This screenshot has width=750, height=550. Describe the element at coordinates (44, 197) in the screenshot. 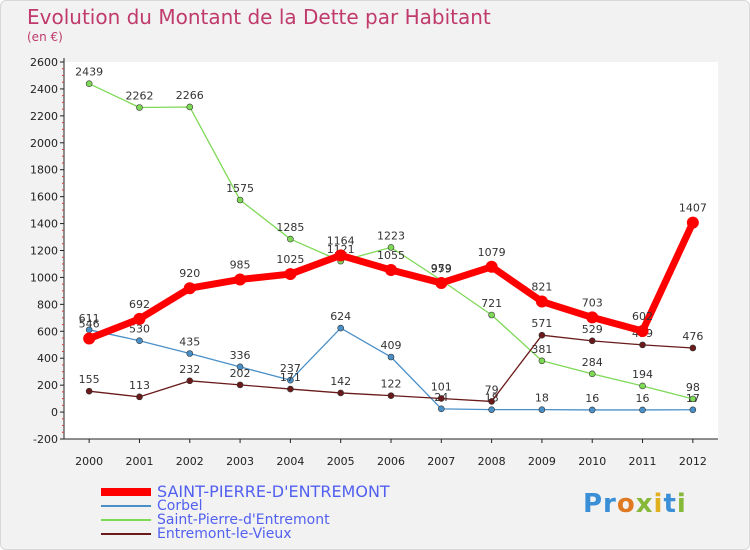

I see `y-tick-label: 1600` at that location.